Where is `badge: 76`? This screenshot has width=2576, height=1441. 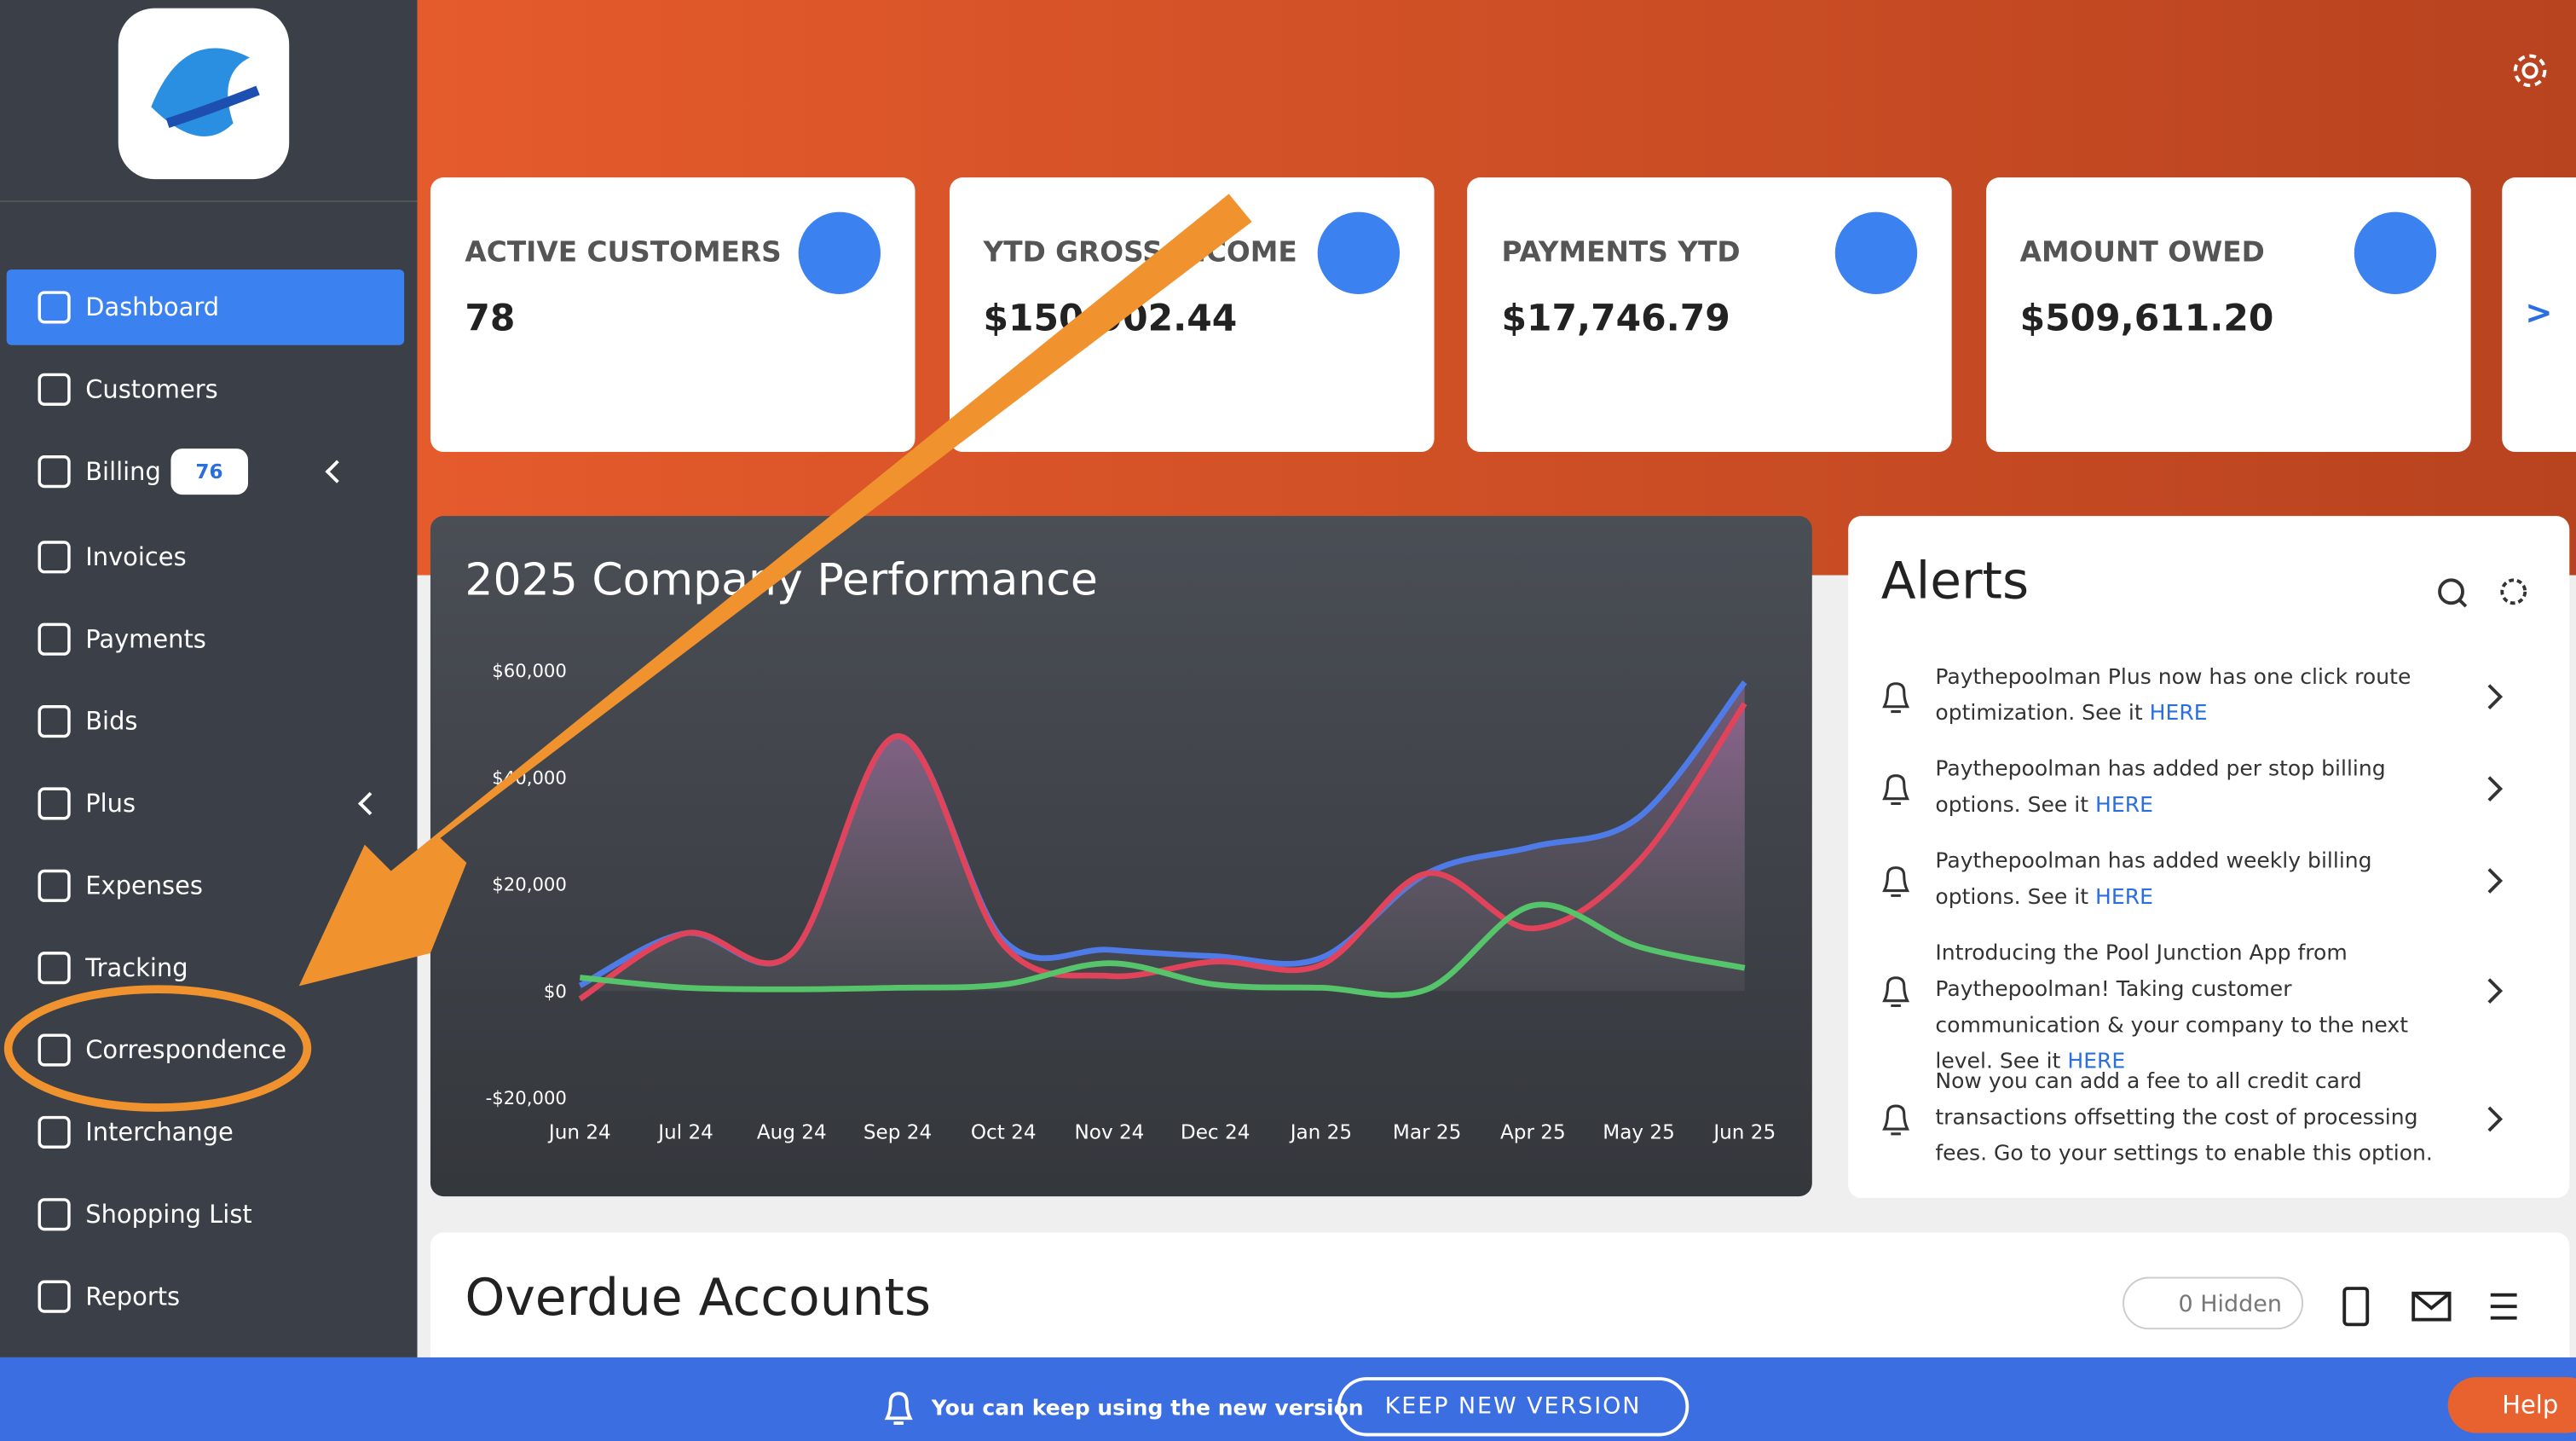 badge: 76 is located at coordinates (209, 472).